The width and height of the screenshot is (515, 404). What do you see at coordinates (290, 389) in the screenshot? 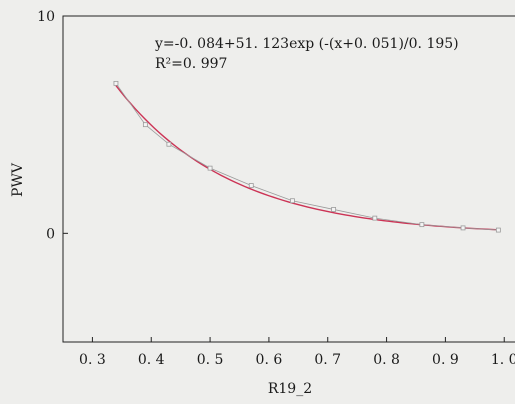
I see `x-axis-label: R19_2` at bounding box center [290, 389].